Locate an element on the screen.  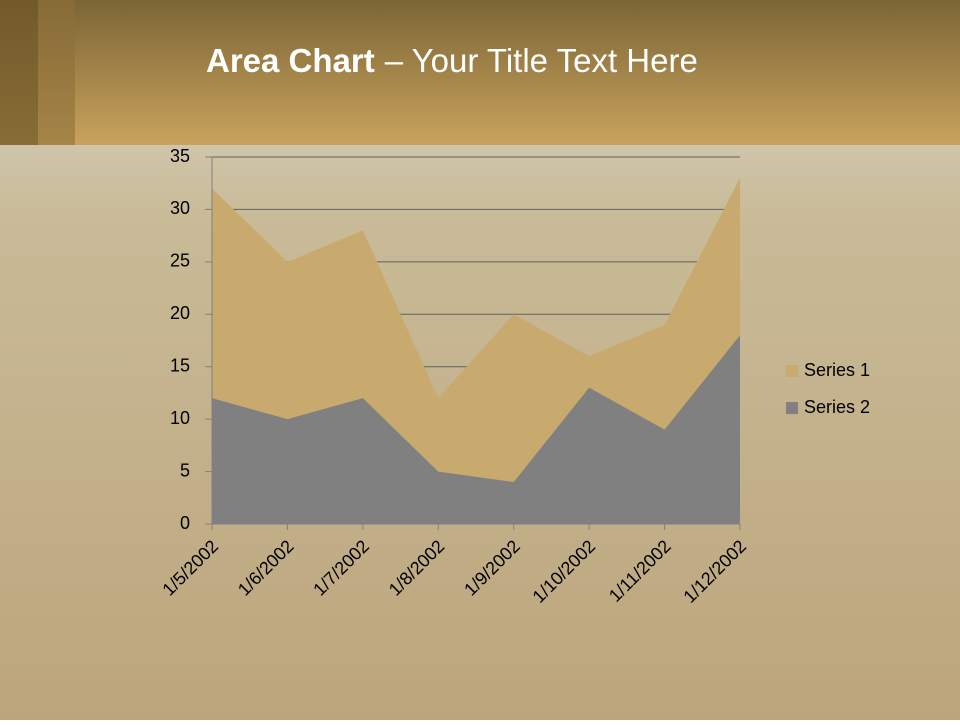
area is located at coordinates (476, 429).